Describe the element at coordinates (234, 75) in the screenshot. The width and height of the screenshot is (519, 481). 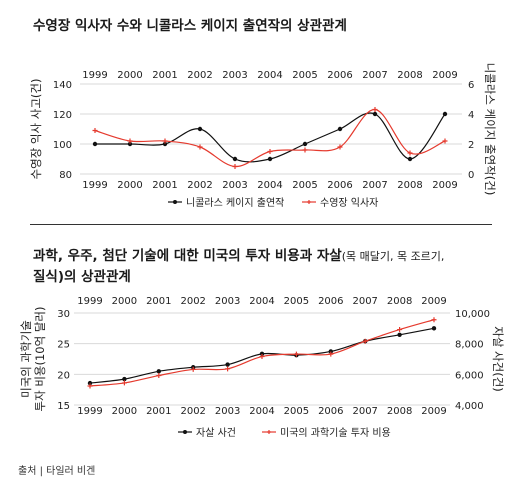
I see `chart1-xtick-top: 2003` at that location.